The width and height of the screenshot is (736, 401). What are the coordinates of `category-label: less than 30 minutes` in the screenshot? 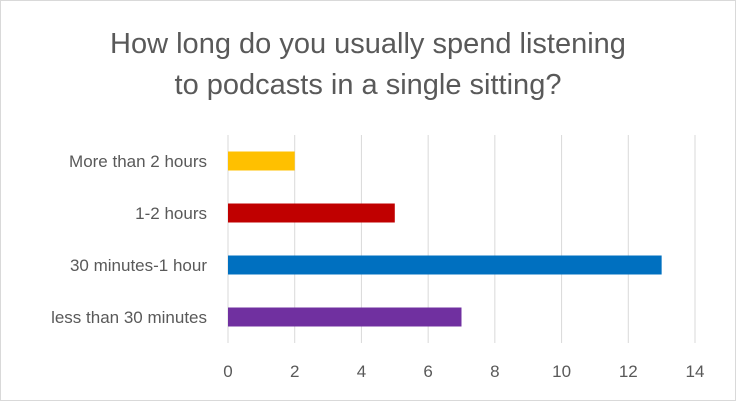 It's located at (129, 317).